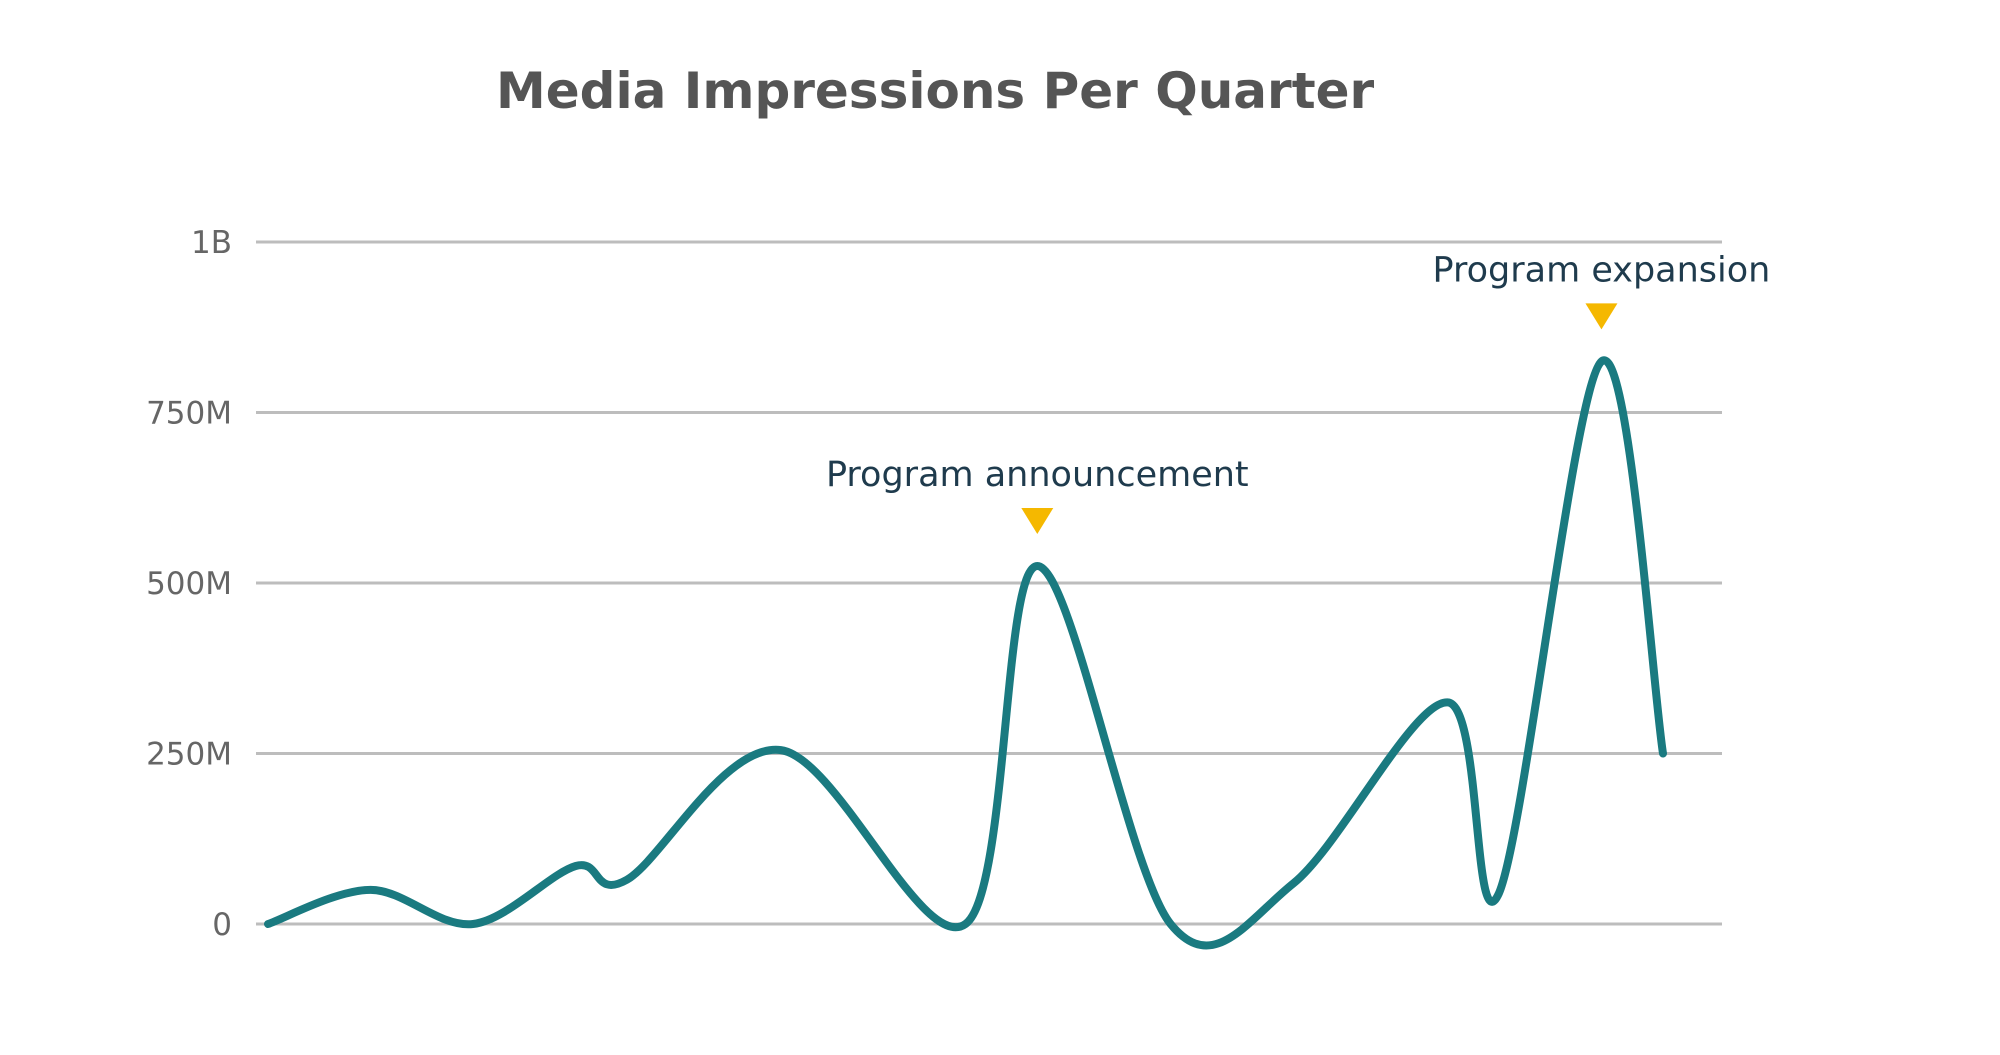 This screenshot has width=2000, height=1055. Describe the element at coordinates (211, 243) in the screenshot. I see `y-tick-label: 1B` at that location.